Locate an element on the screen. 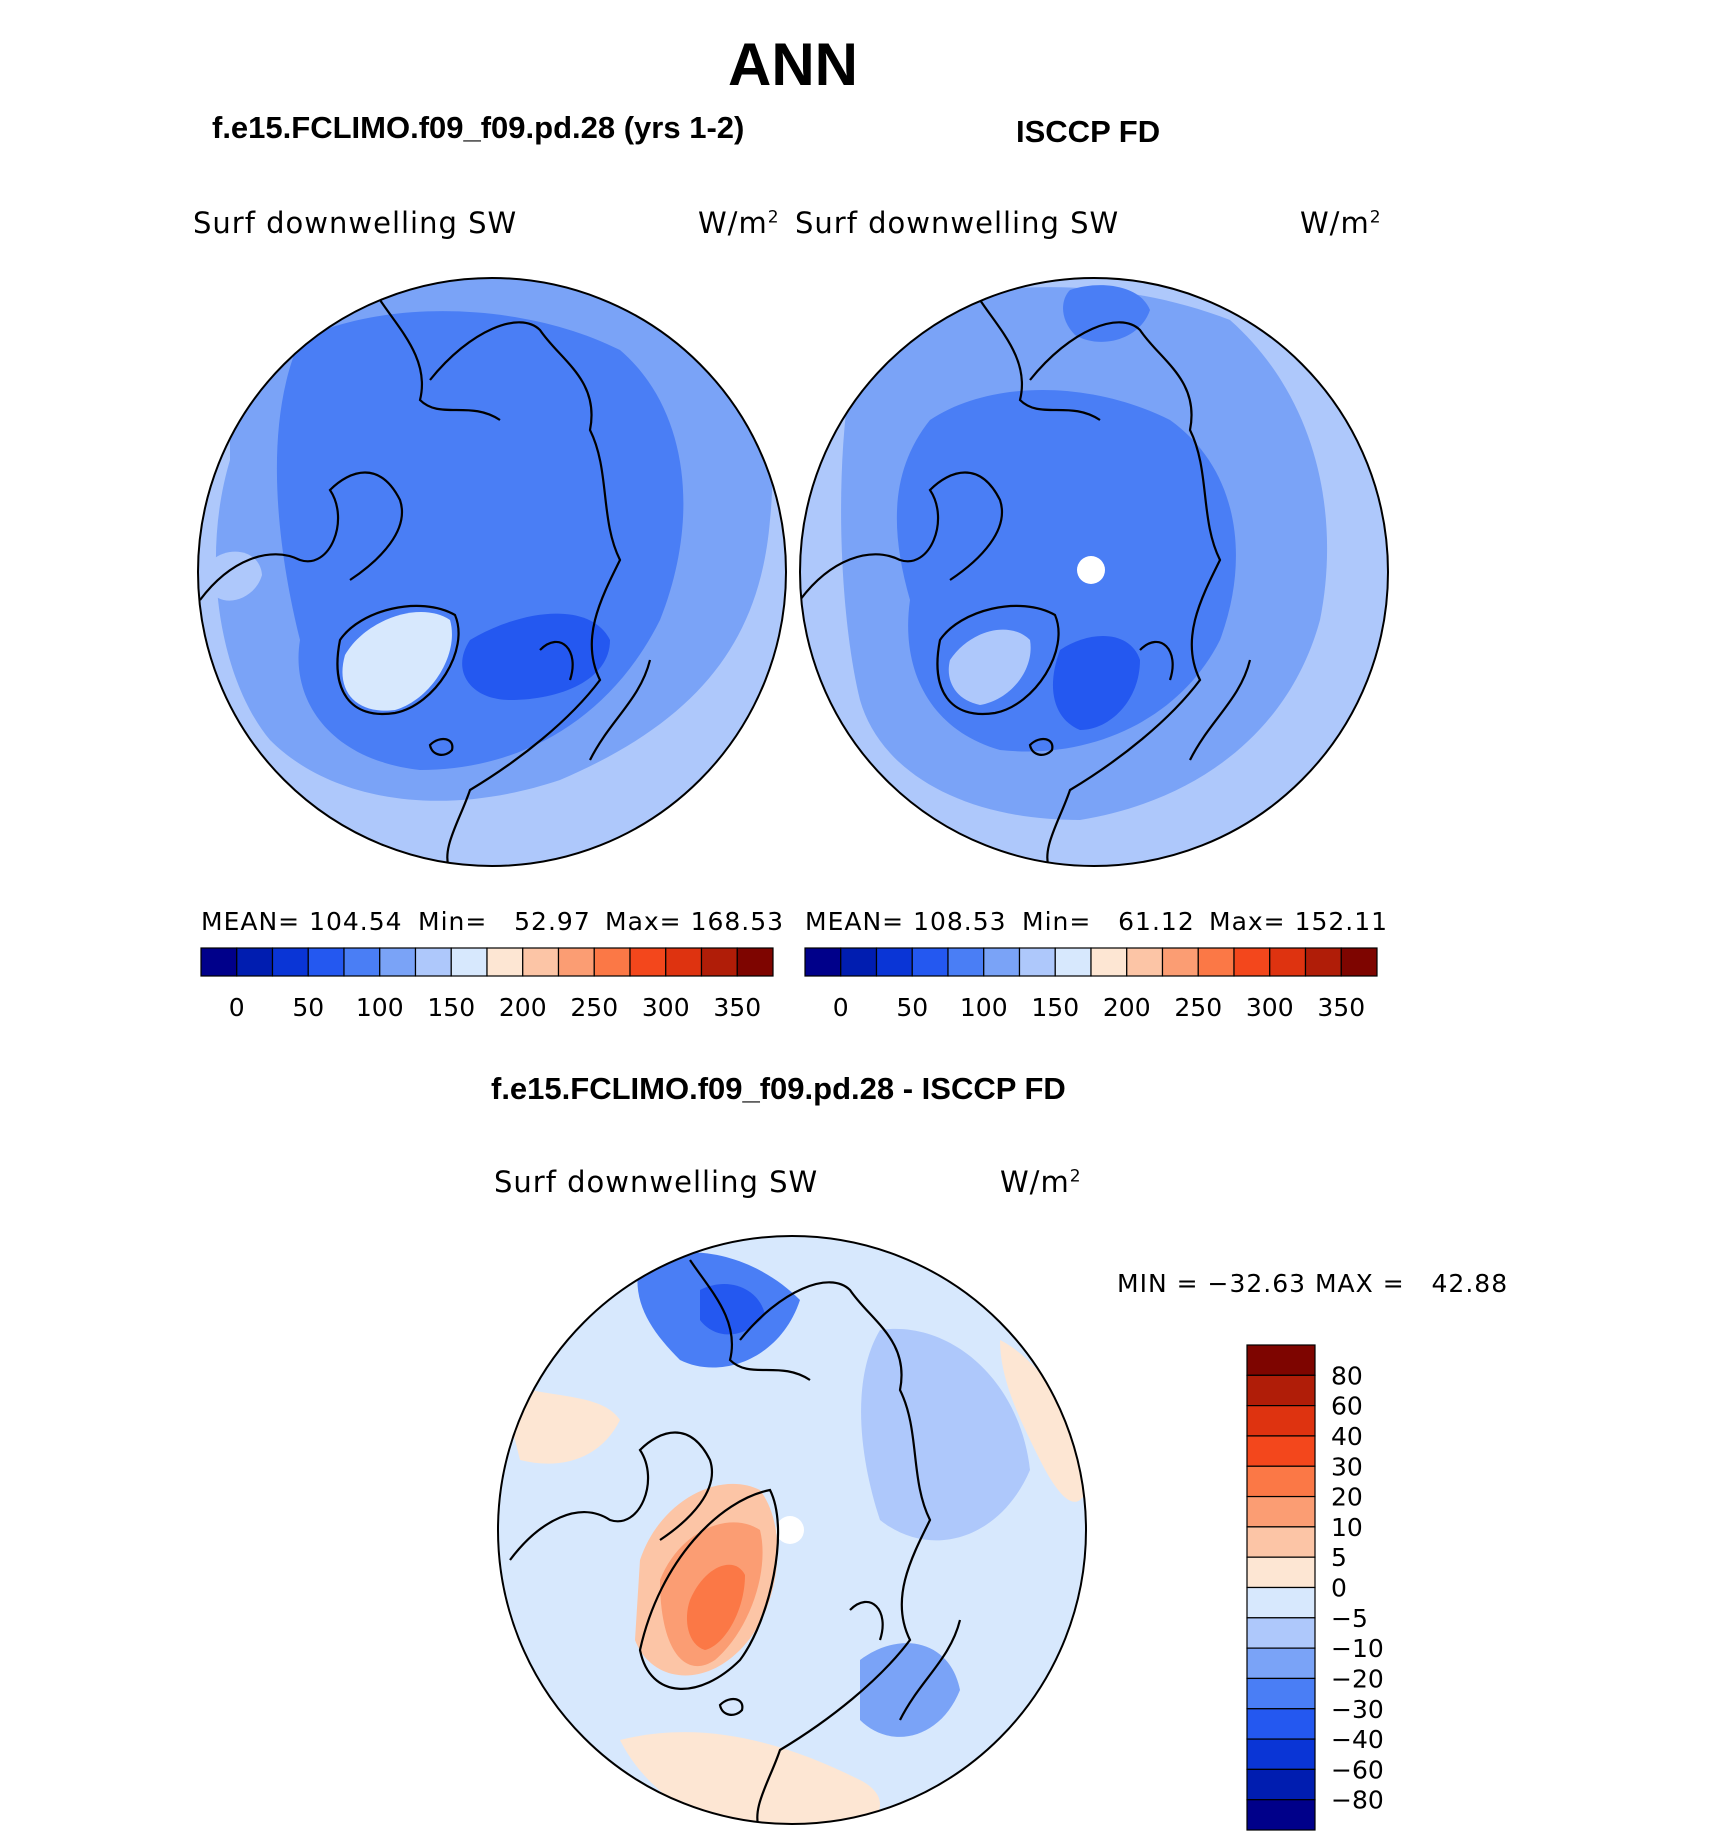 Image resolution: width=1710 pixels, height=1840 pixels. colorbar2-tick-label: 300 is located at coordinates (1270, 1007).